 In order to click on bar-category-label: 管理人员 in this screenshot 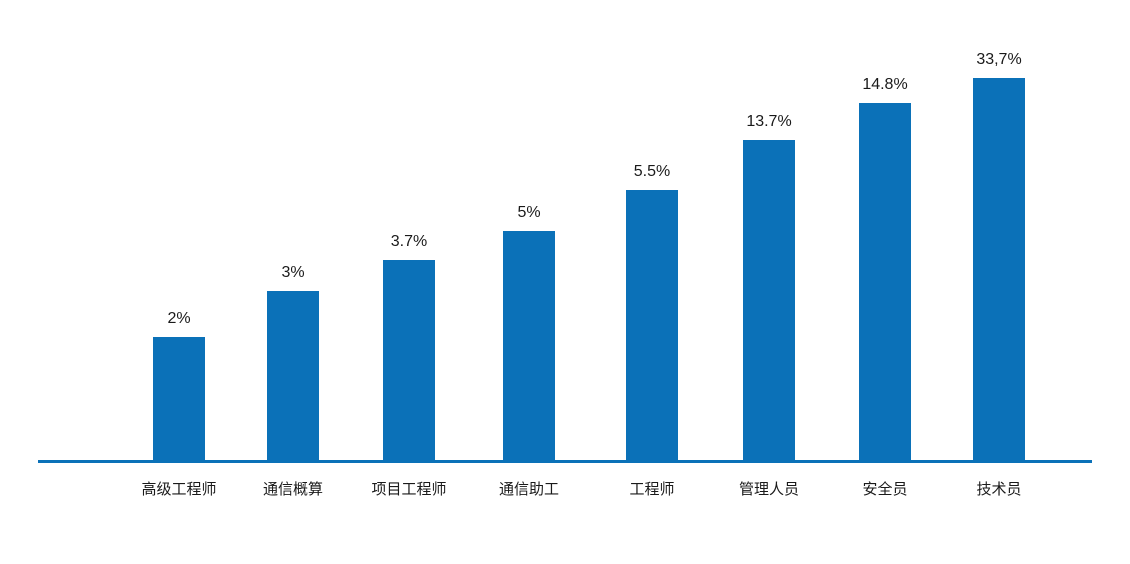, I will do `click(768, 489)`.